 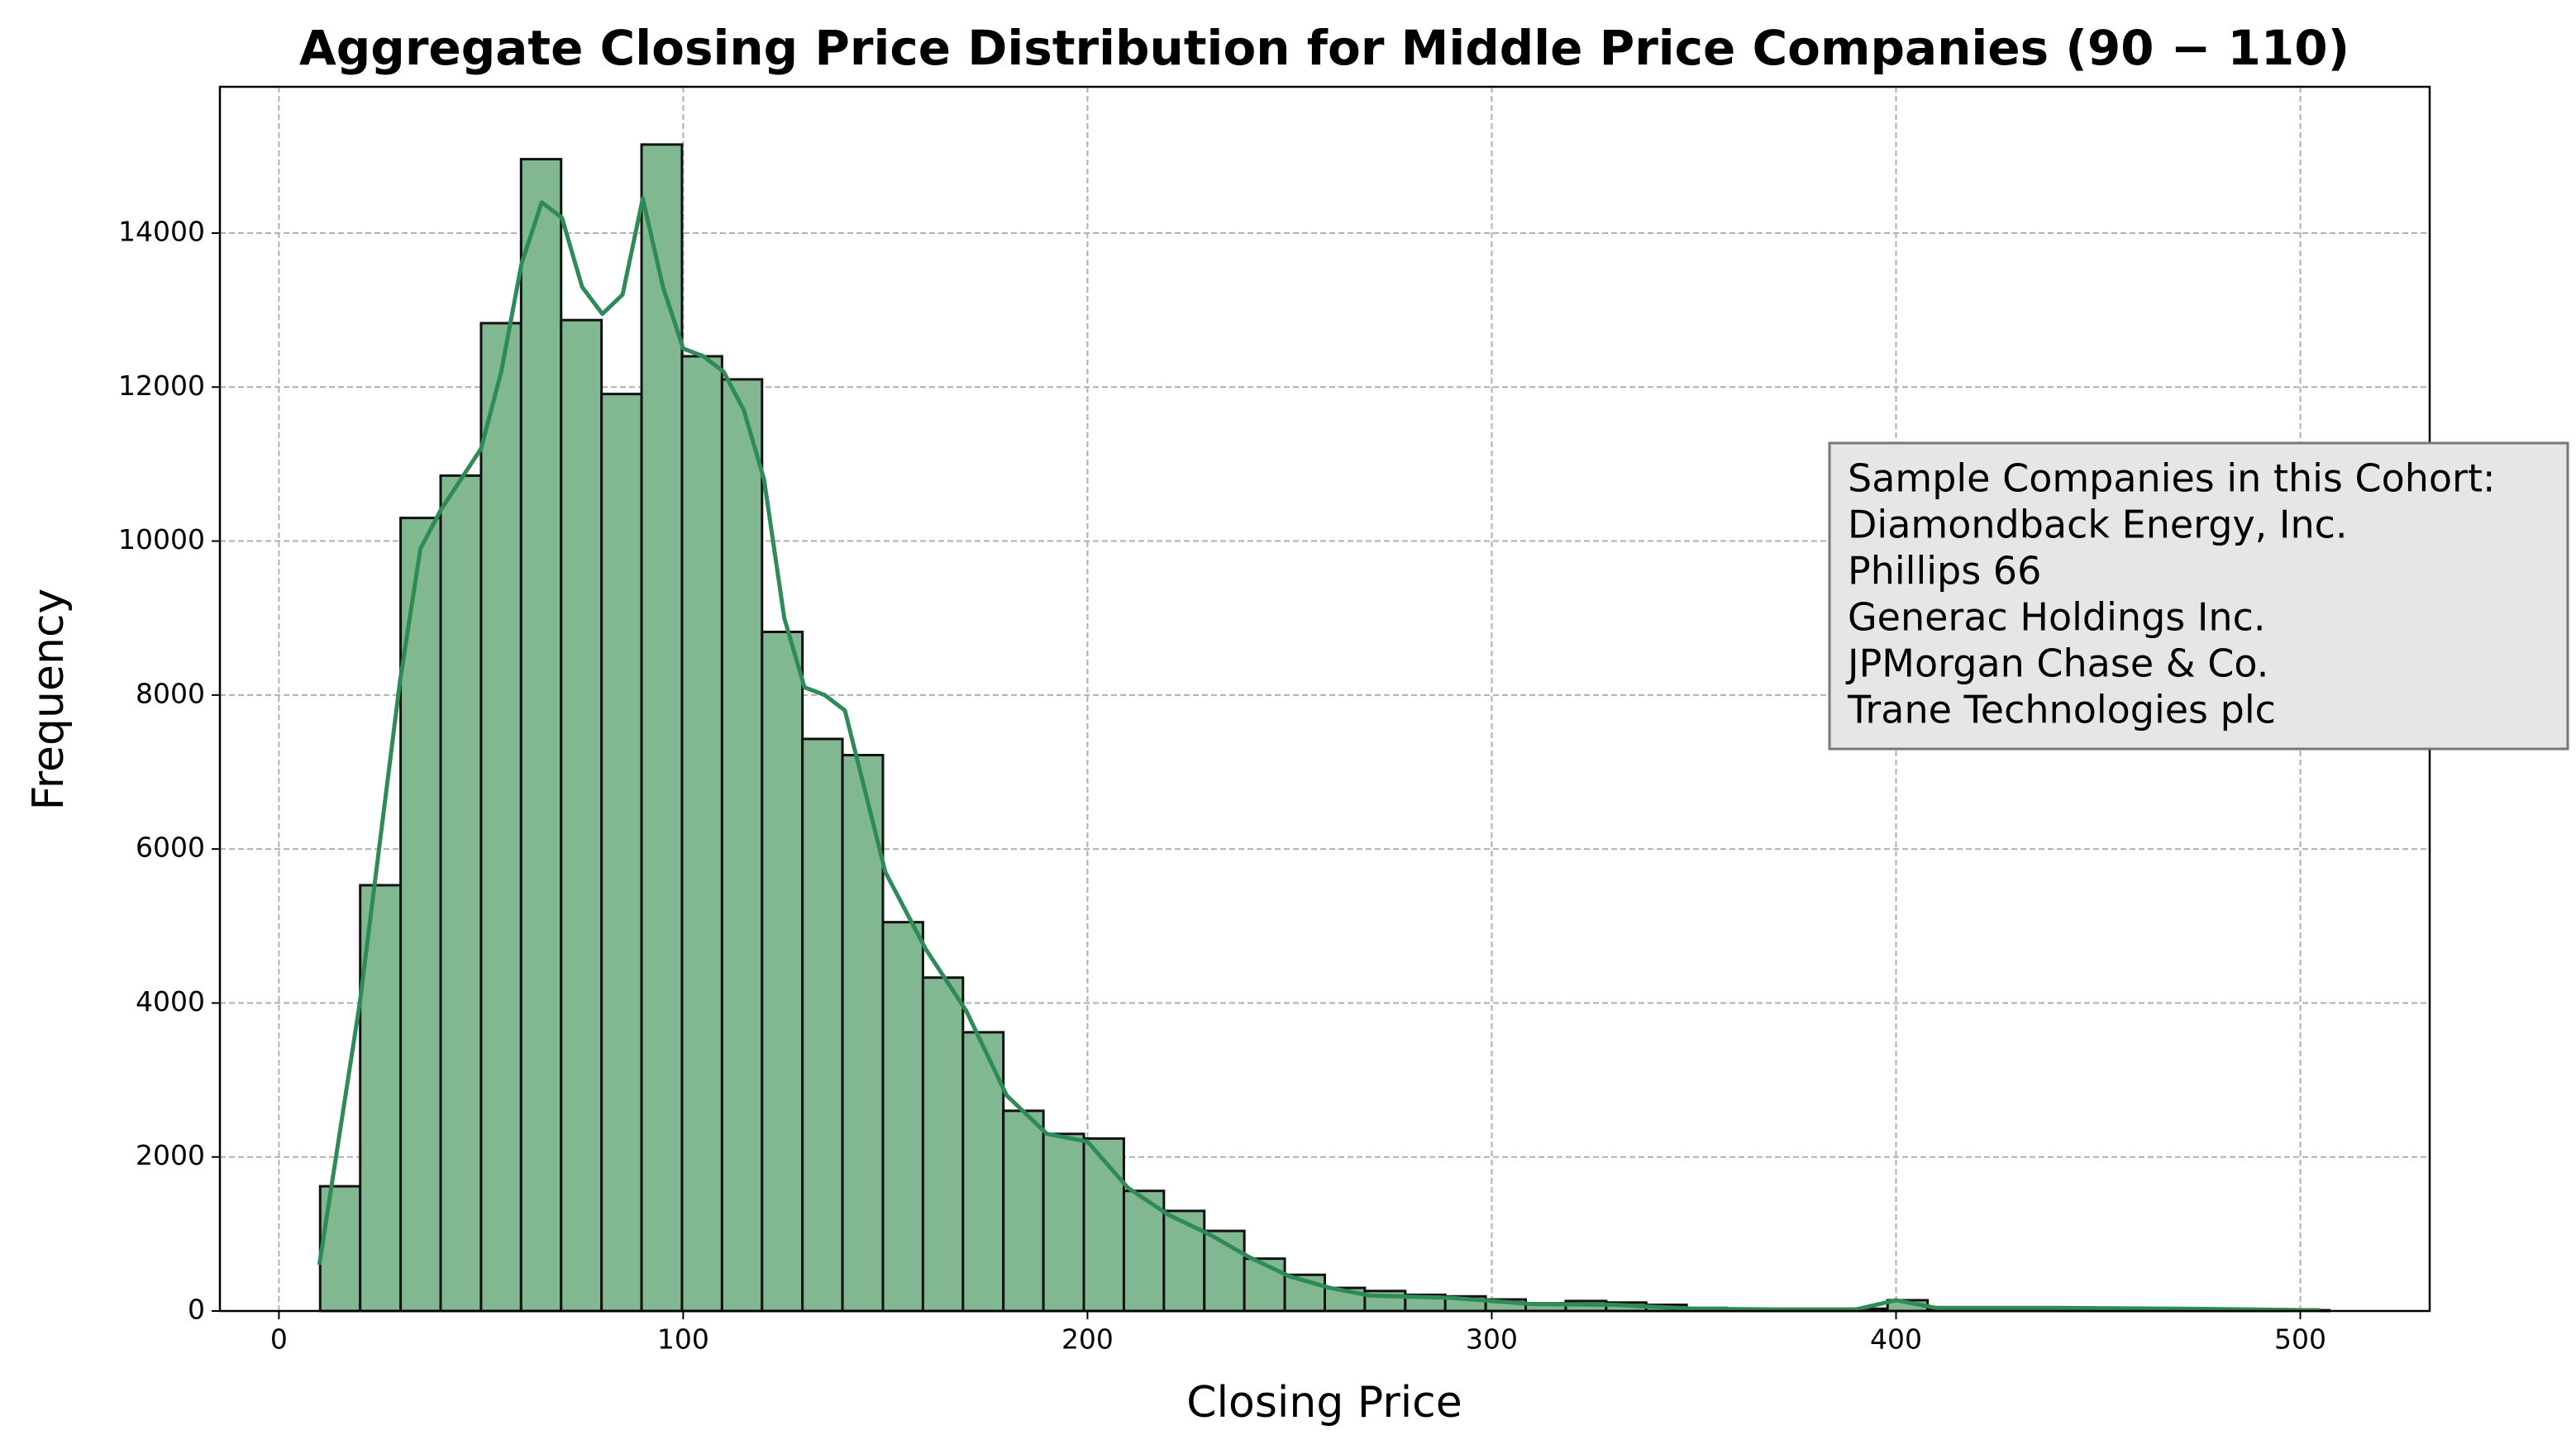 What do you see at coordinates (1087, 1339) in the screenshot?
I see `x-tick-label: 200` at bounding box center [1087, 1339].